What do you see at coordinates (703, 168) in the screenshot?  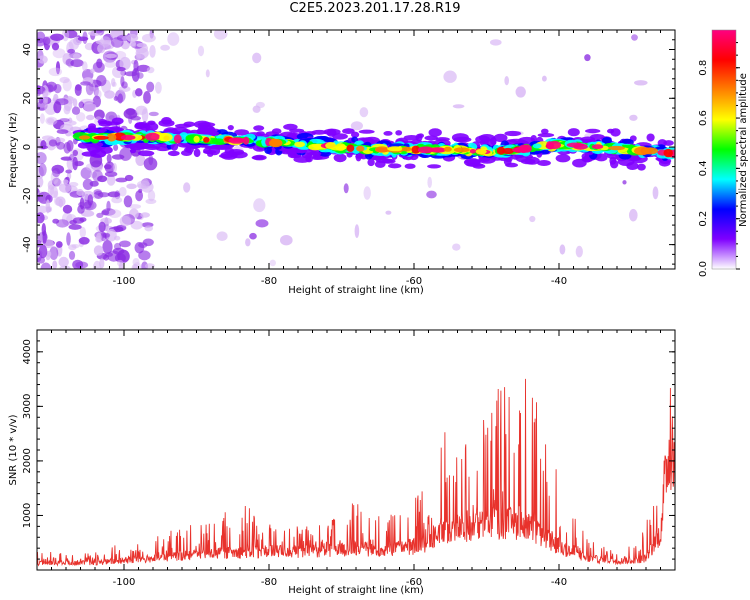 I see `colorbar-tick-label: 0.4` at bounding box center [703, 168].